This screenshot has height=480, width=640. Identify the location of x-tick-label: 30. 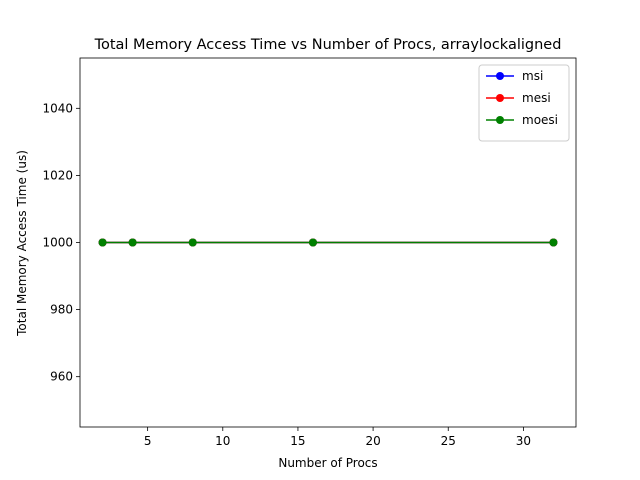
(523, 441).